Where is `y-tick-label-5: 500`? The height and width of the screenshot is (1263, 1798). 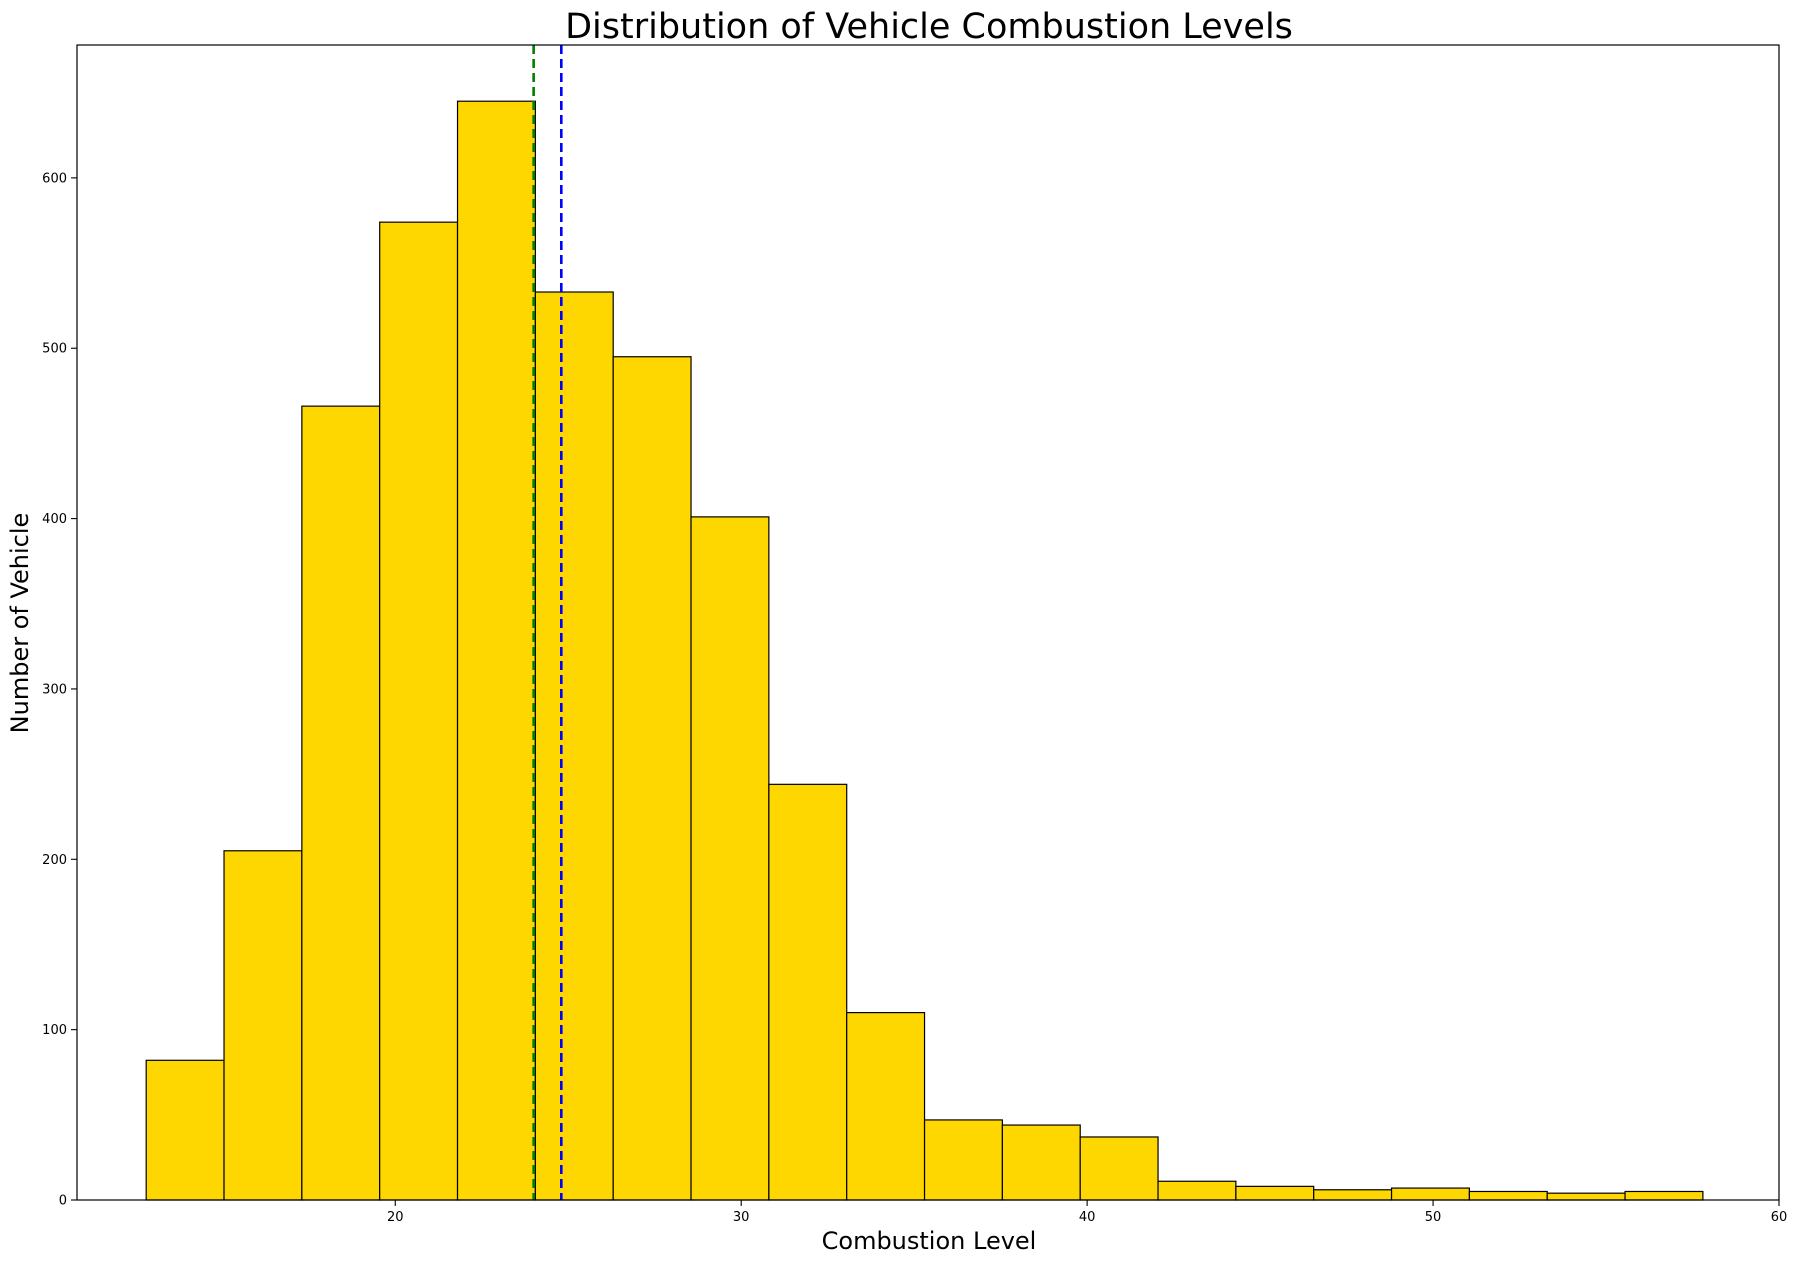
y-tick-label-5: 500 is located at coordinates (54, 349).